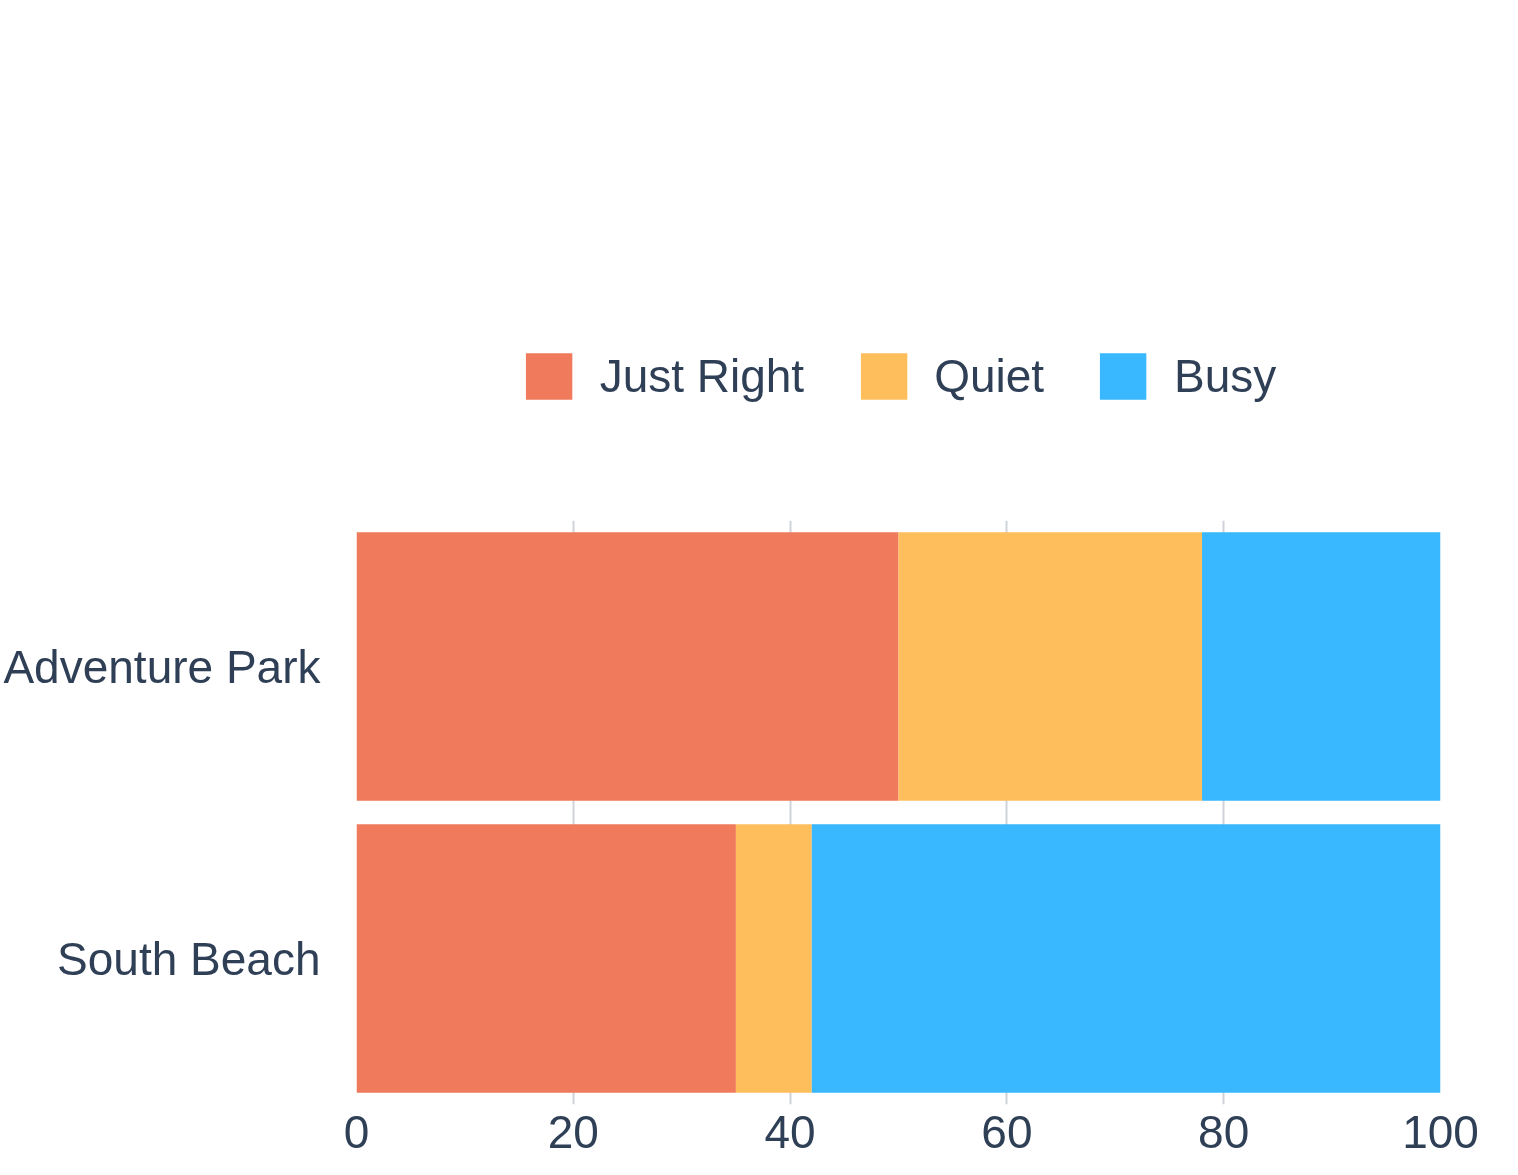  What do you see at coordinates (790, 1131) in the screenshot?
I see `x-tick-label: 40` at bounding box center [790, 1131].